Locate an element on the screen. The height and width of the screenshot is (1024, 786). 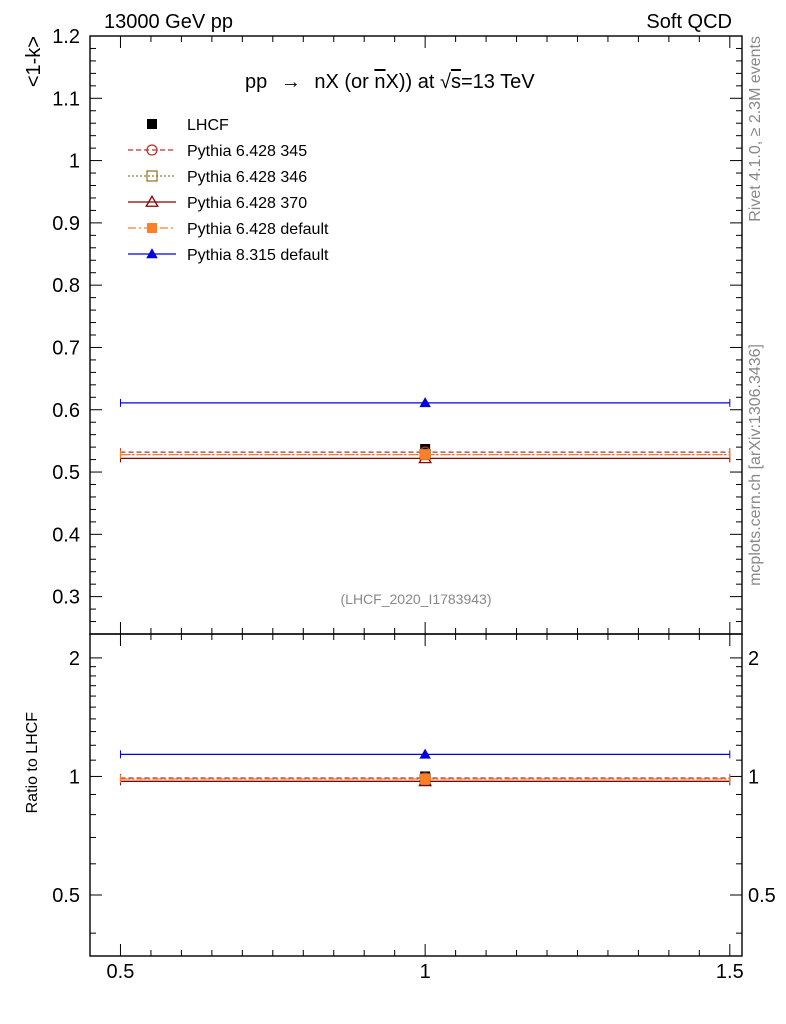
main-y-tick-label: 1.2 is located at coordinates (66, 37).